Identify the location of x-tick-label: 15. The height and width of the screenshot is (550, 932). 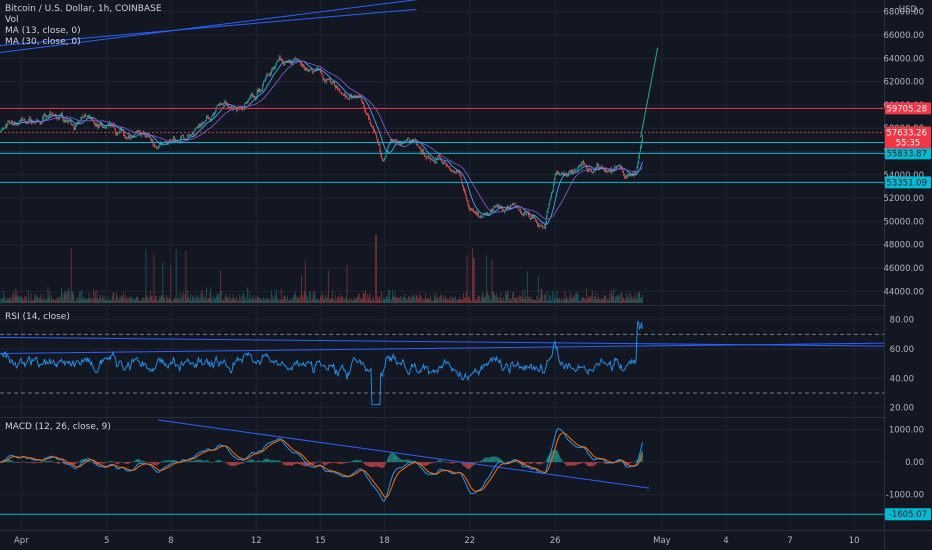
(320, 541).